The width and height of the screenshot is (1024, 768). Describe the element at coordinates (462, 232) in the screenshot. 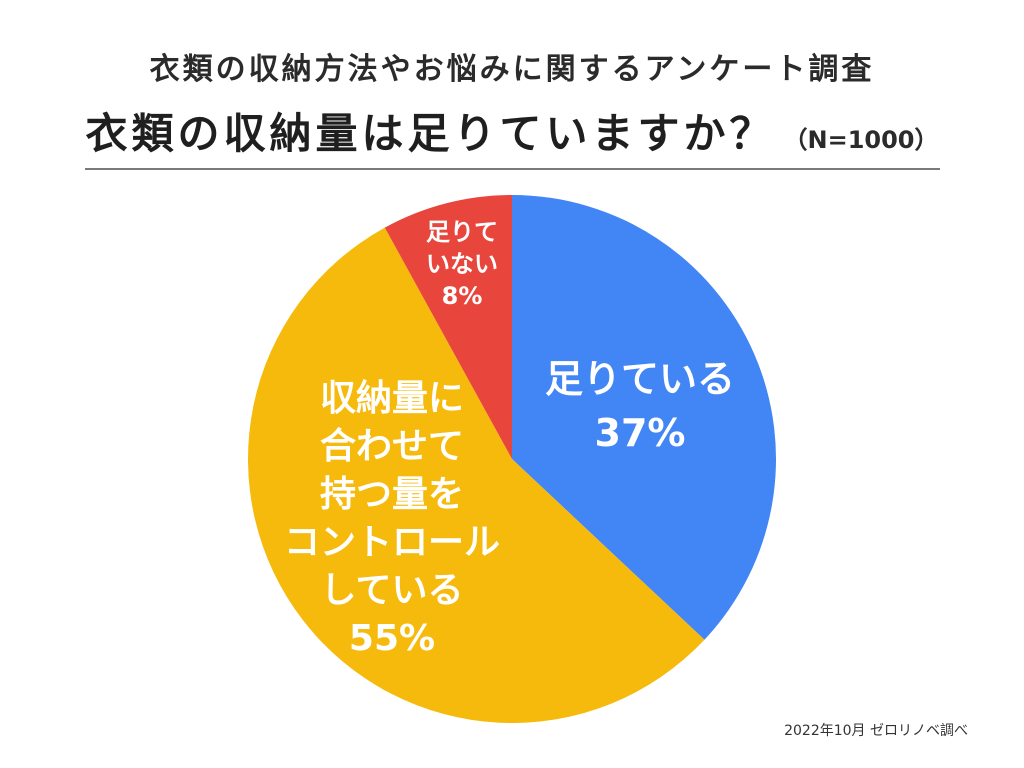

I see `slice-label-line: 足りて` at that location.